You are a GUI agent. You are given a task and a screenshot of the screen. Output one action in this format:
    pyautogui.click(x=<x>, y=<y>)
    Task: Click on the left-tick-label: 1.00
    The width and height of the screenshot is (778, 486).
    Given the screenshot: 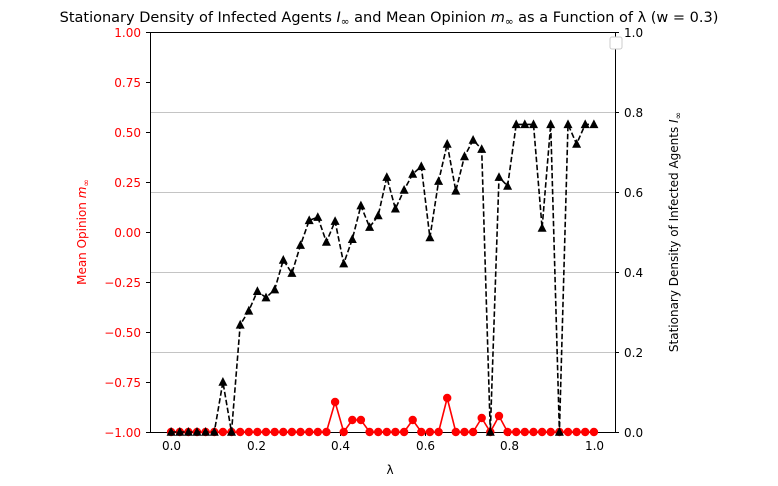 What is the action you would take?
    pyautogui.click(x=127, y=33)
    